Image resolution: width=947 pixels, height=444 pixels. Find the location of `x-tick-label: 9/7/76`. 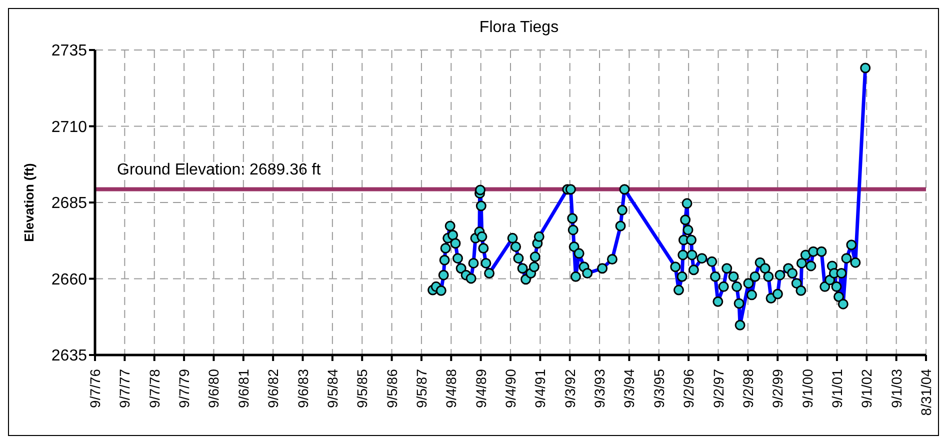

x-tick-label: 9/7/76 is located at coordinates (95, 388).